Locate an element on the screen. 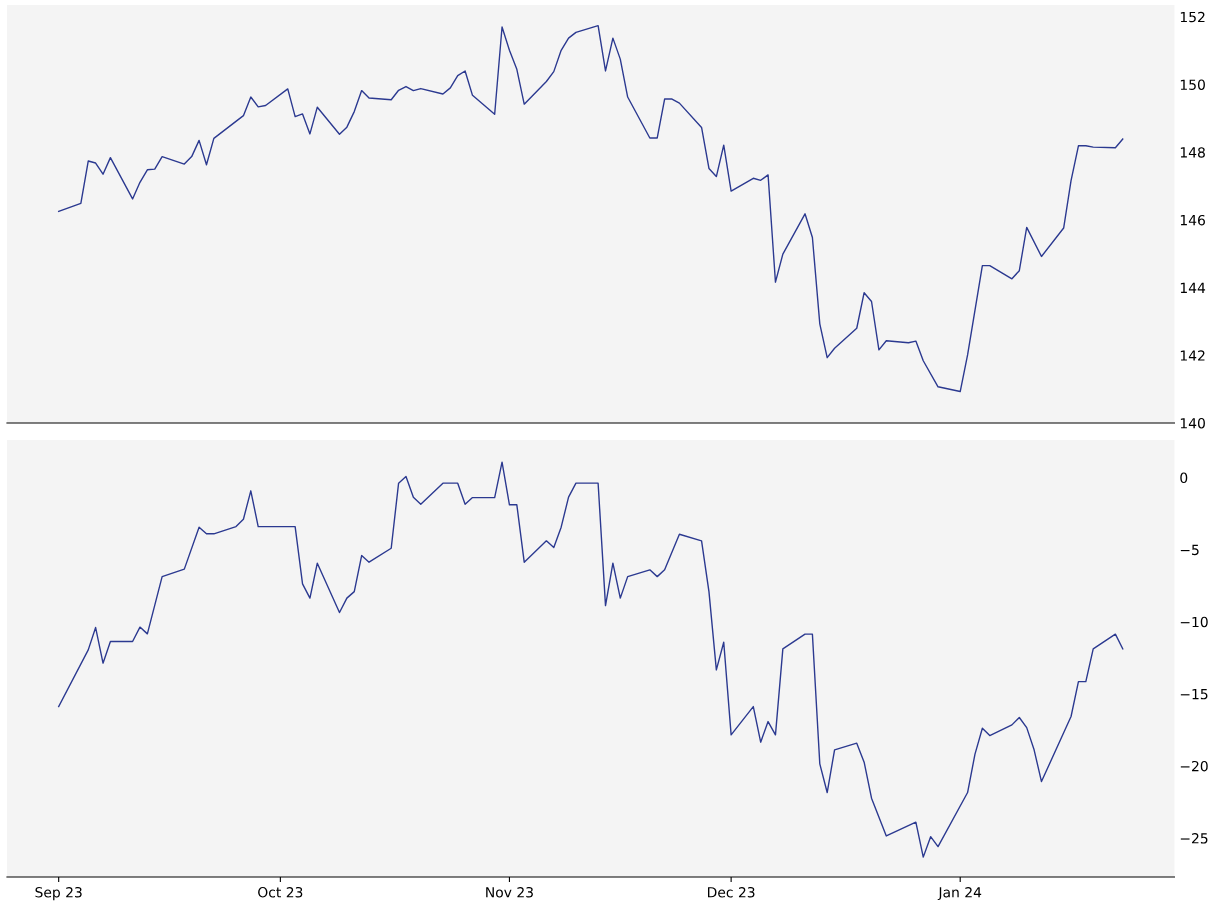  x-tick-label: Sep 23 is located at coordinates (58, 894).